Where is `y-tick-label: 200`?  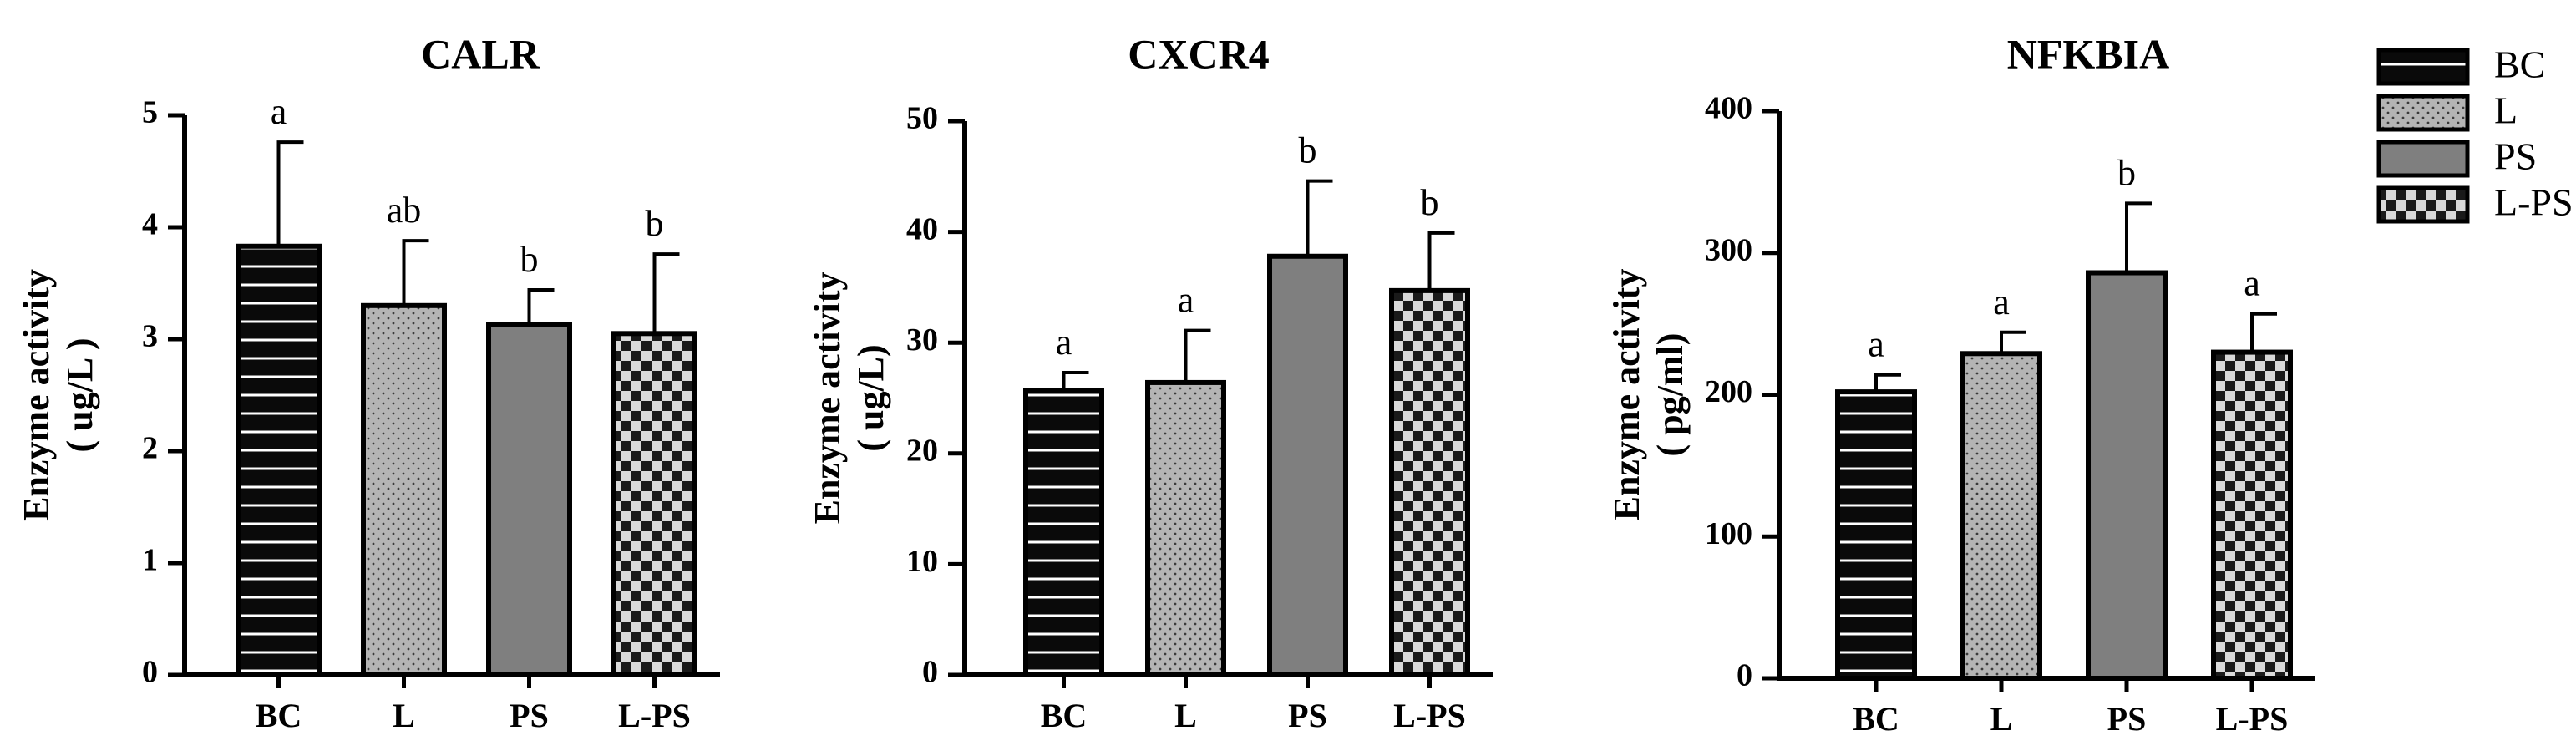
y-tick-label: 200 is located at coordinates (1728, 392).